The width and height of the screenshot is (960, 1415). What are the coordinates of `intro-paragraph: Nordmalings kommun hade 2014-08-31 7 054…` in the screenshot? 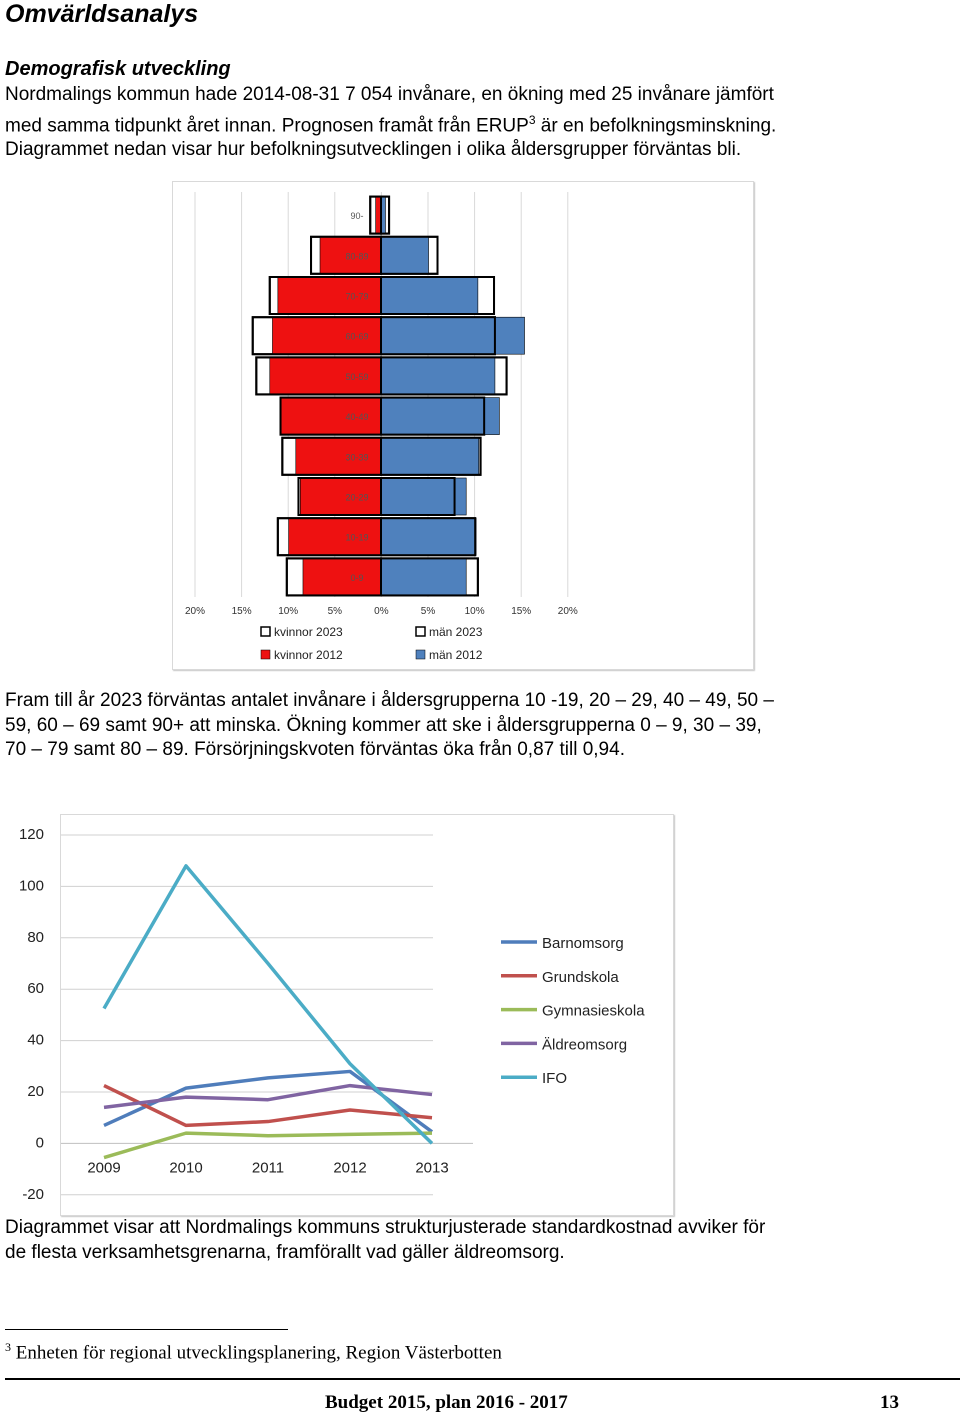 It's located at (455, 123).